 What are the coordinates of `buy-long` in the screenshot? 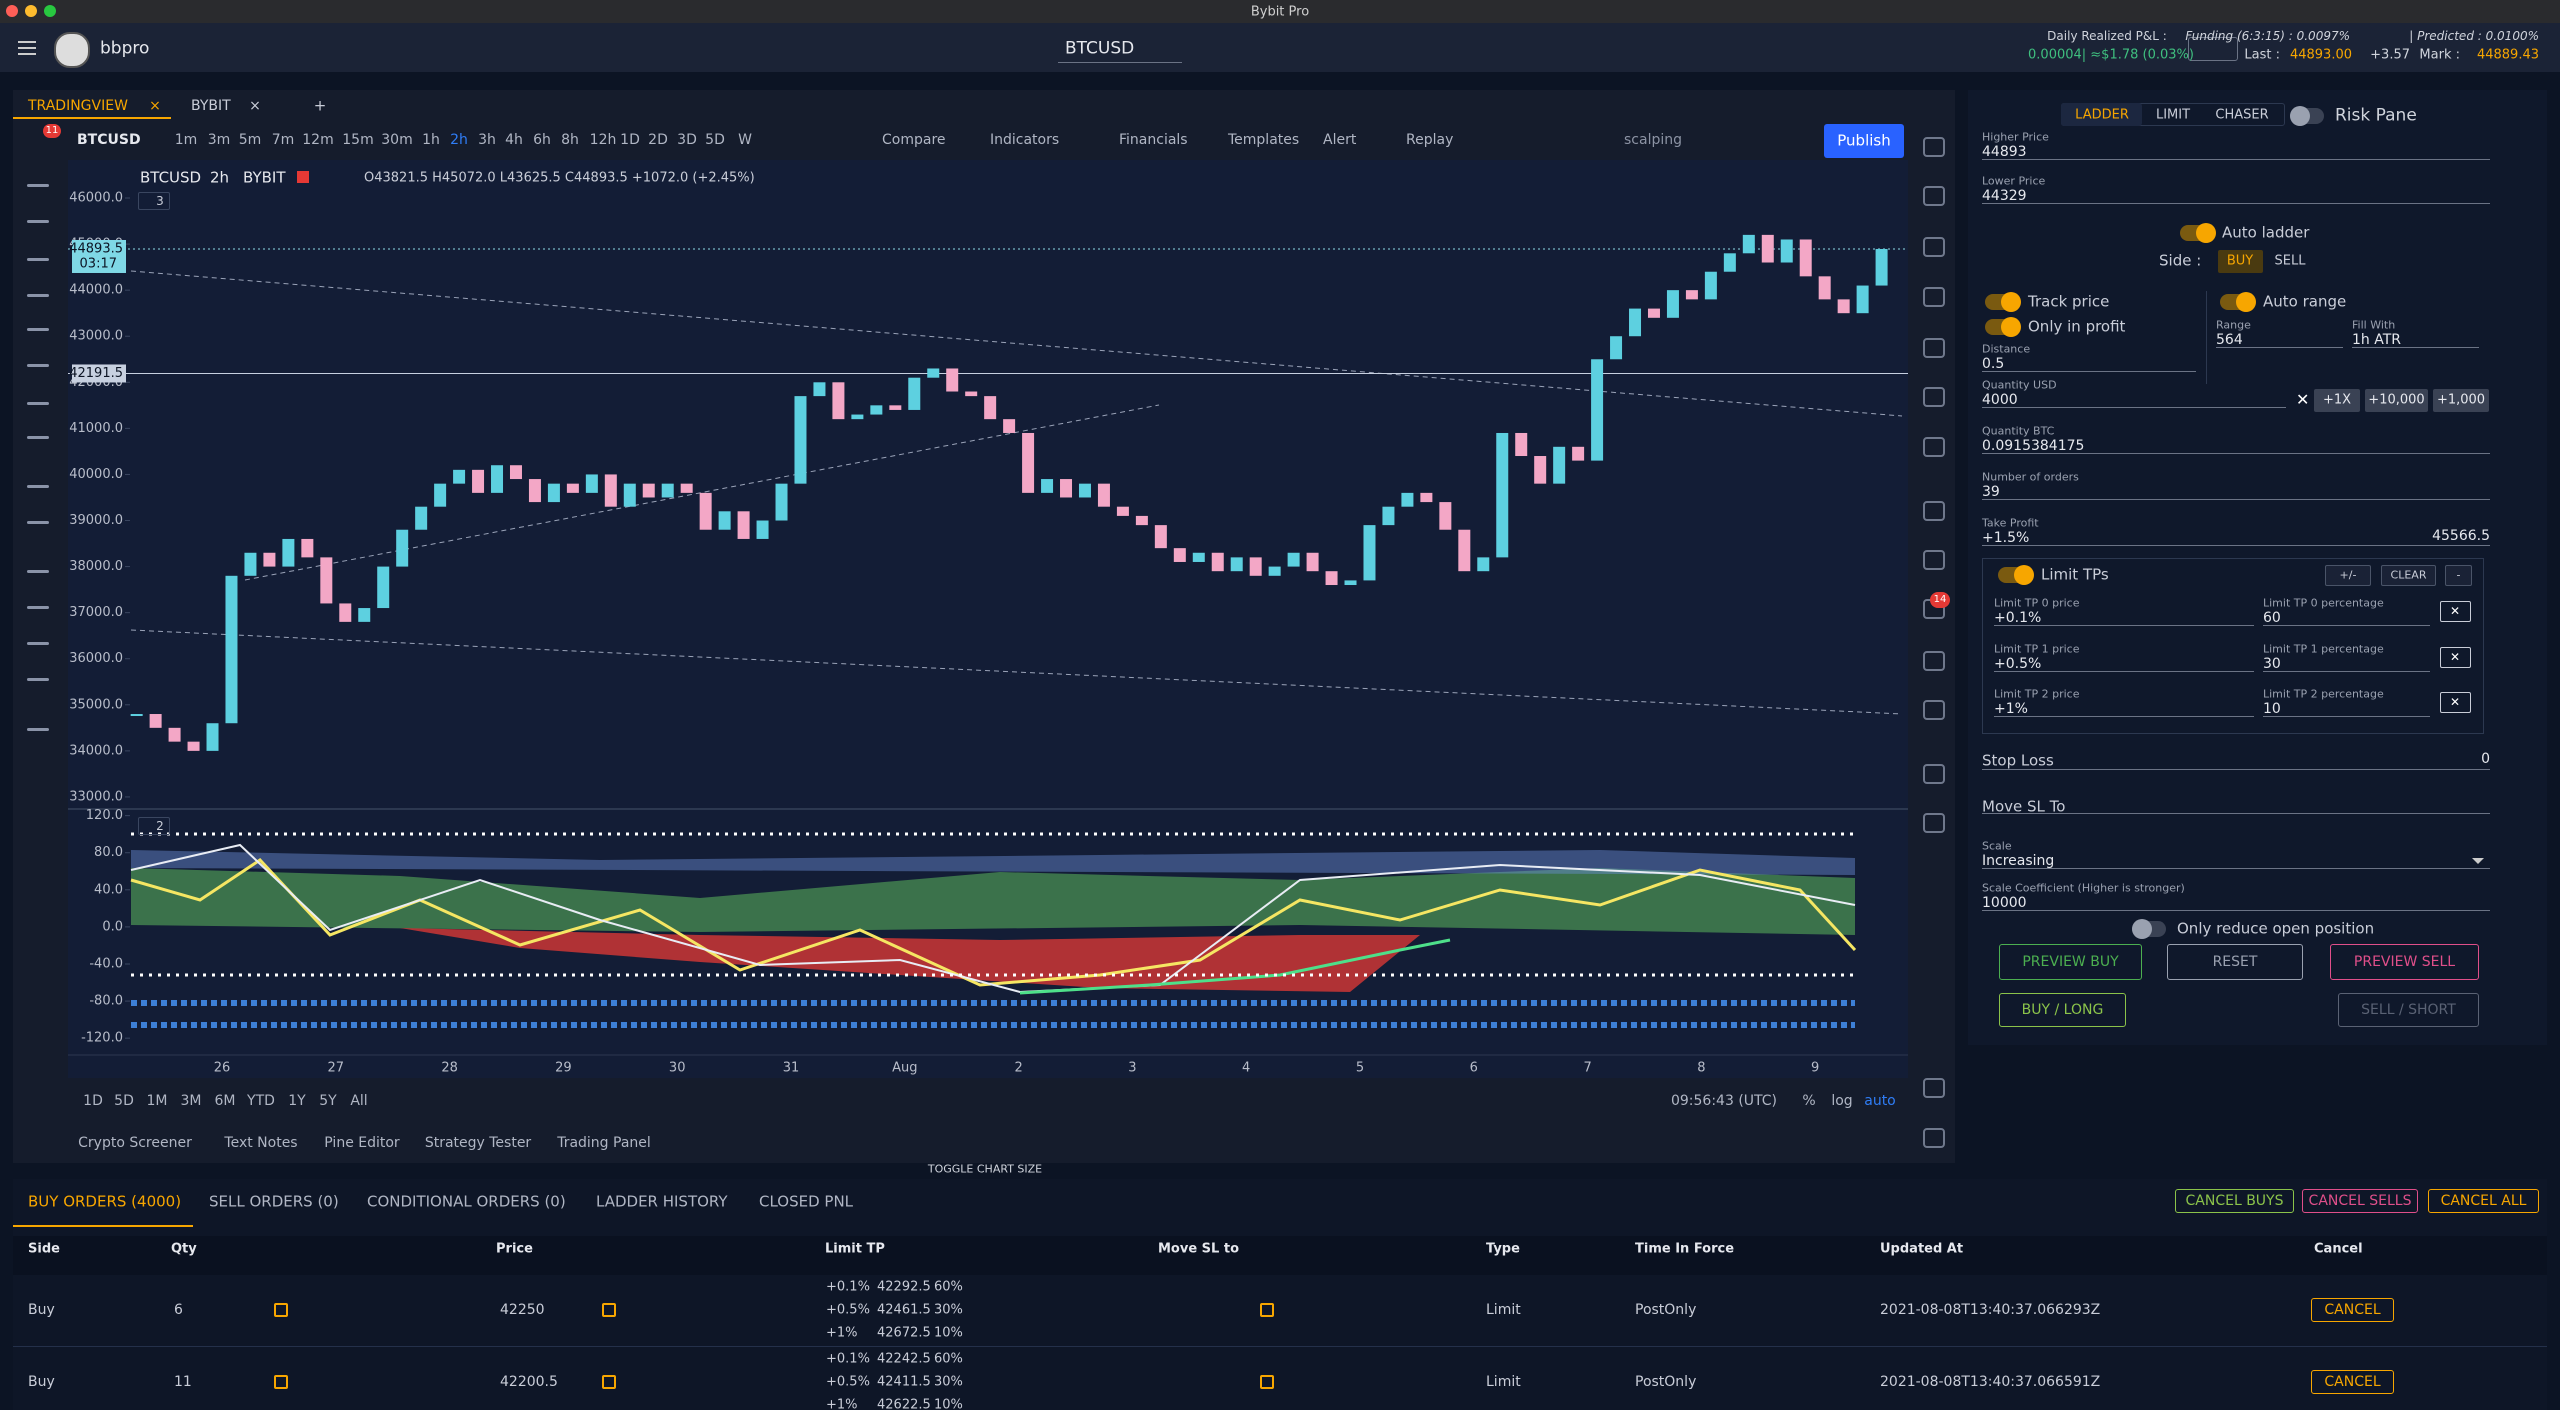 It's located at (2062, 1010).